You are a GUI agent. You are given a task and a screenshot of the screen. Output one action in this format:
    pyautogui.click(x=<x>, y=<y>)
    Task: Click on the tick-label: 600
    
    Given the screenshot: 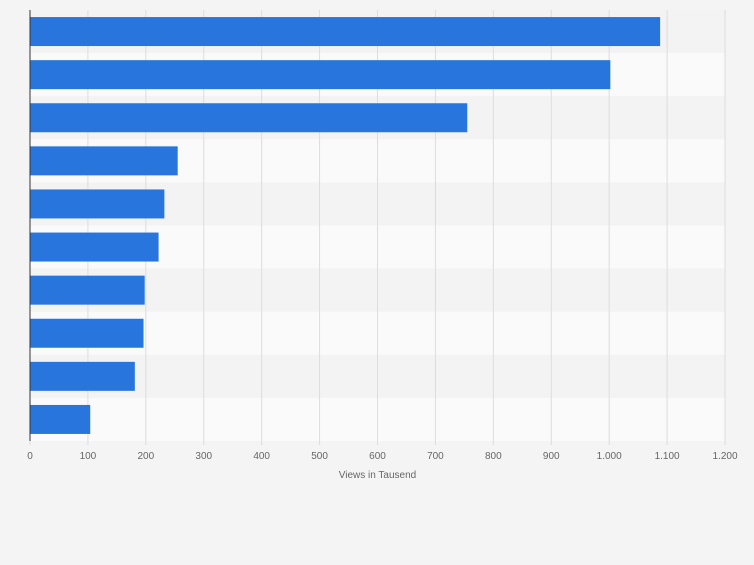 What is the action you would take?
    pyautogui.click(x=377, y=456)
    